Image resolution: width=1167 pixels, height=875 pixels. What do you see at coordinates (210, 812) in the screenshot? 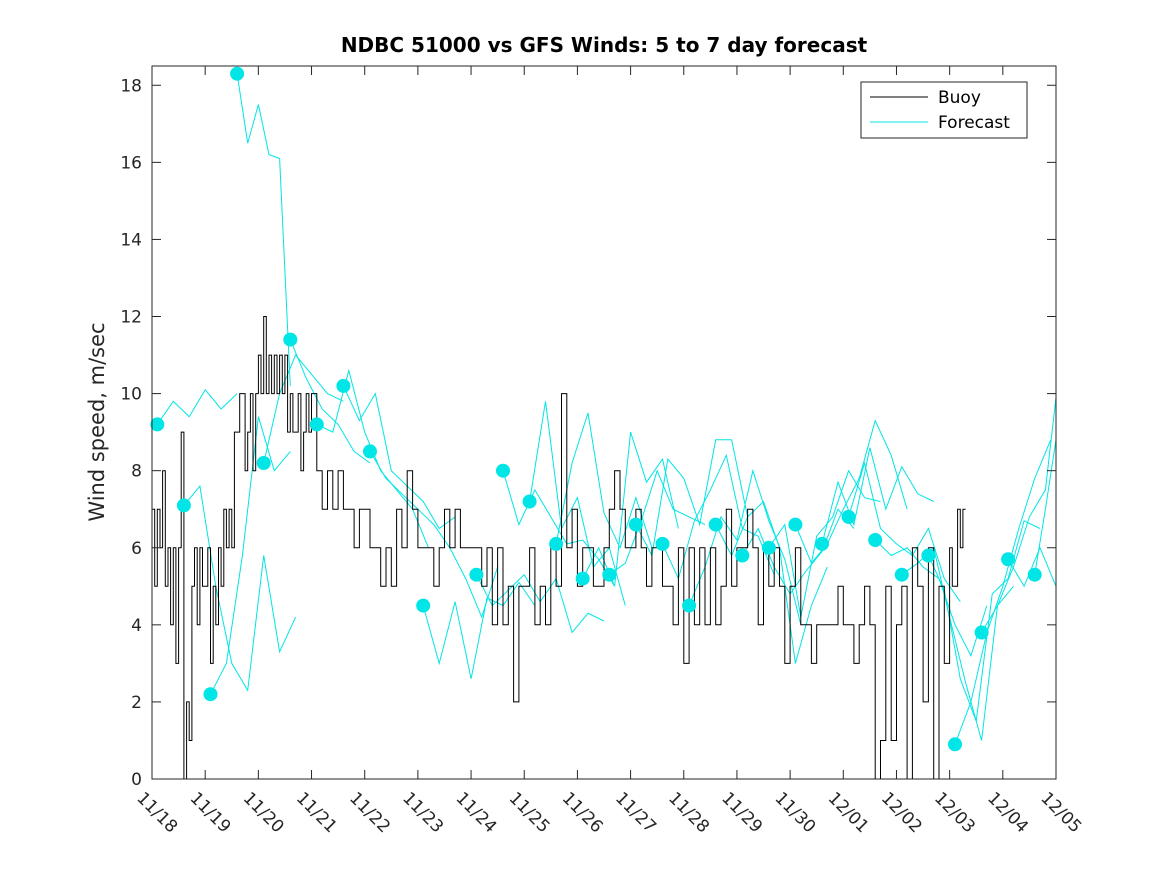
I see `x-tick-label-1: 11/19` at bounding box center [210, 812].